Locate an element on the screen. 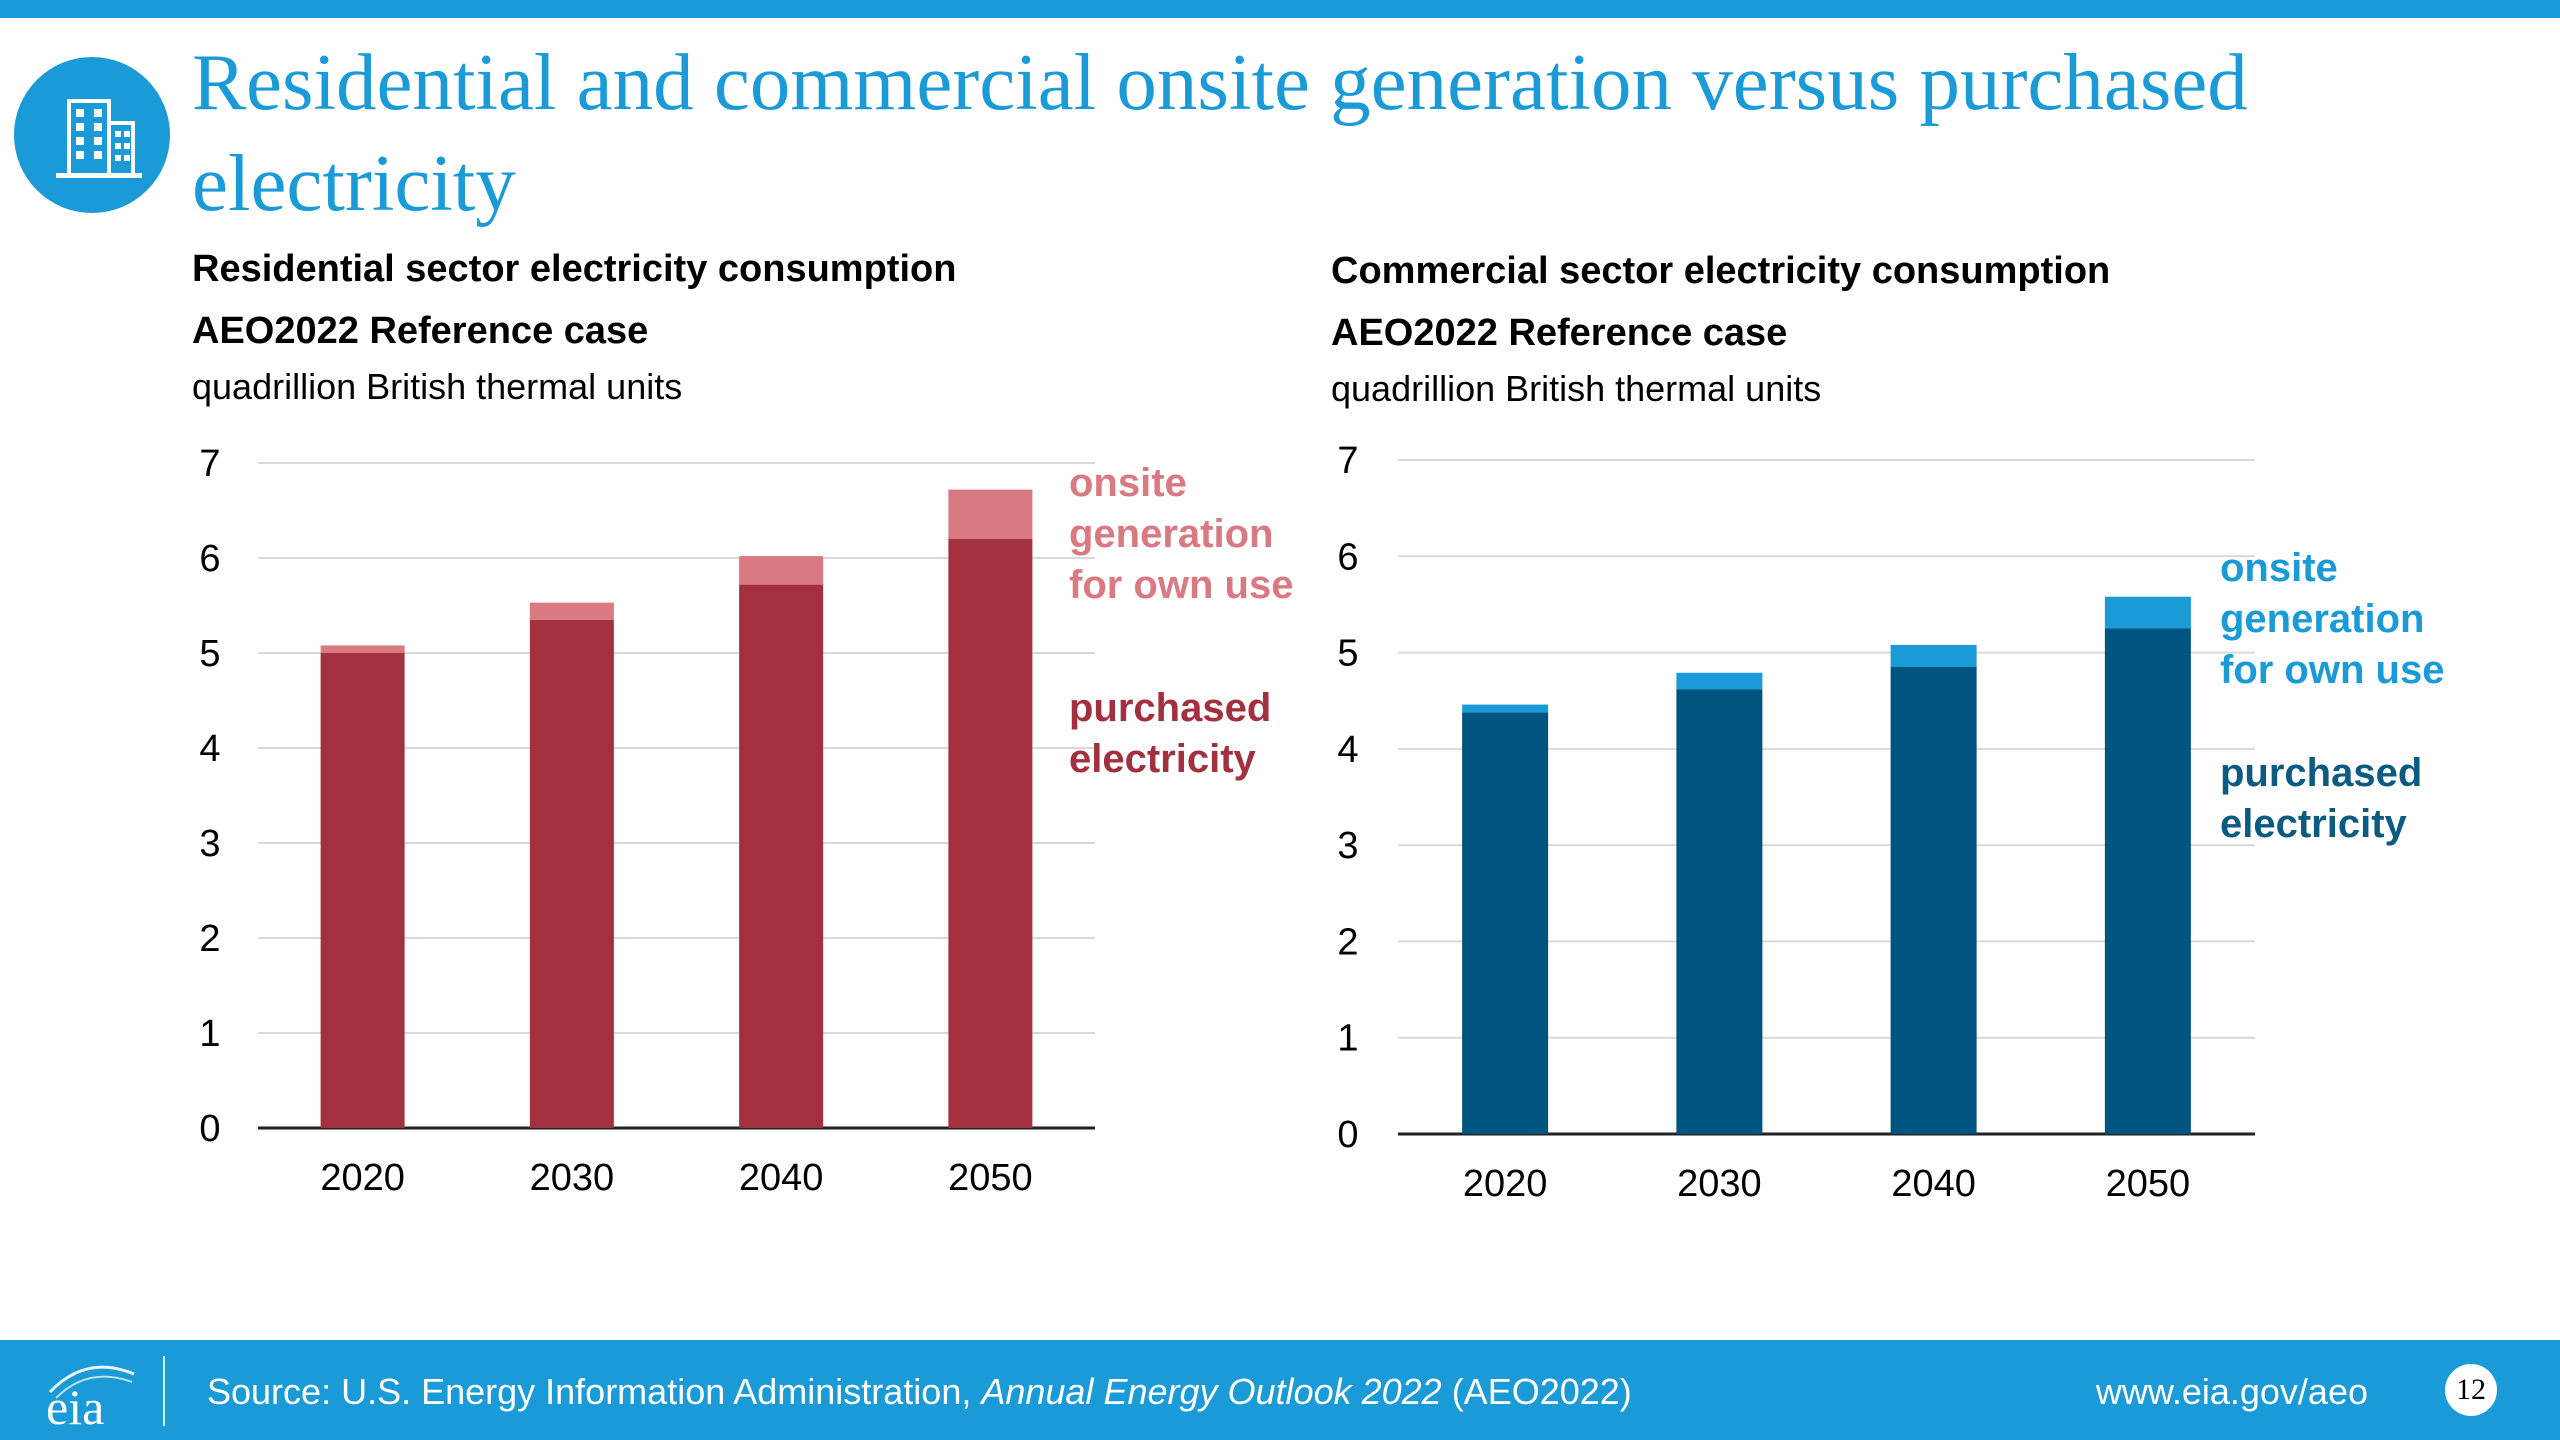 The width and height of the screenshot is (2560, 1440). commercial-legend-onsite: onsite generation for own use is located at coordinates (2332, 619).